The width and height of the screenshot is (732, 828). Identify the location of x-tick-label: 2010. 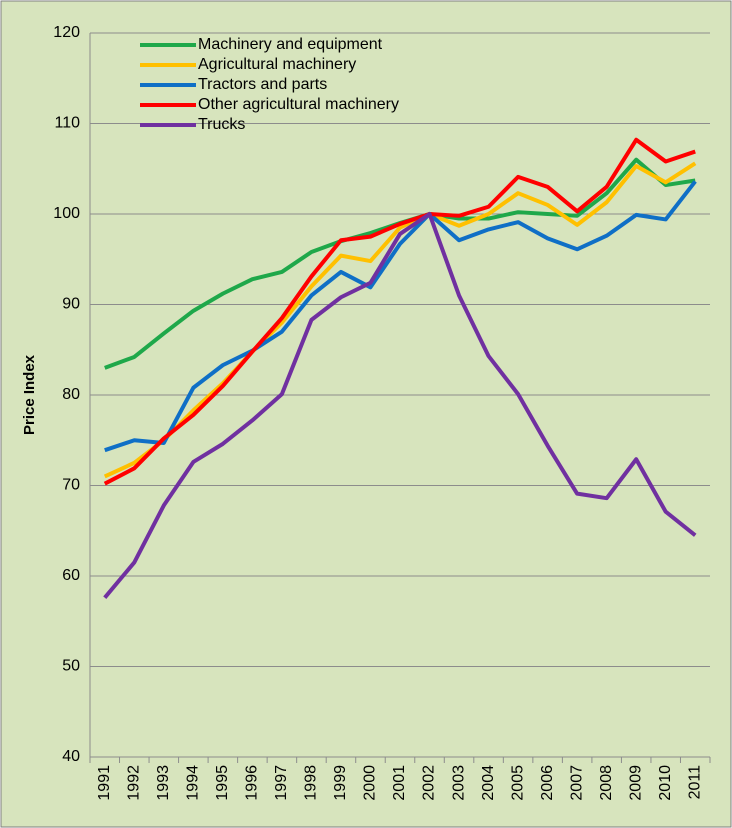
(665, 783).